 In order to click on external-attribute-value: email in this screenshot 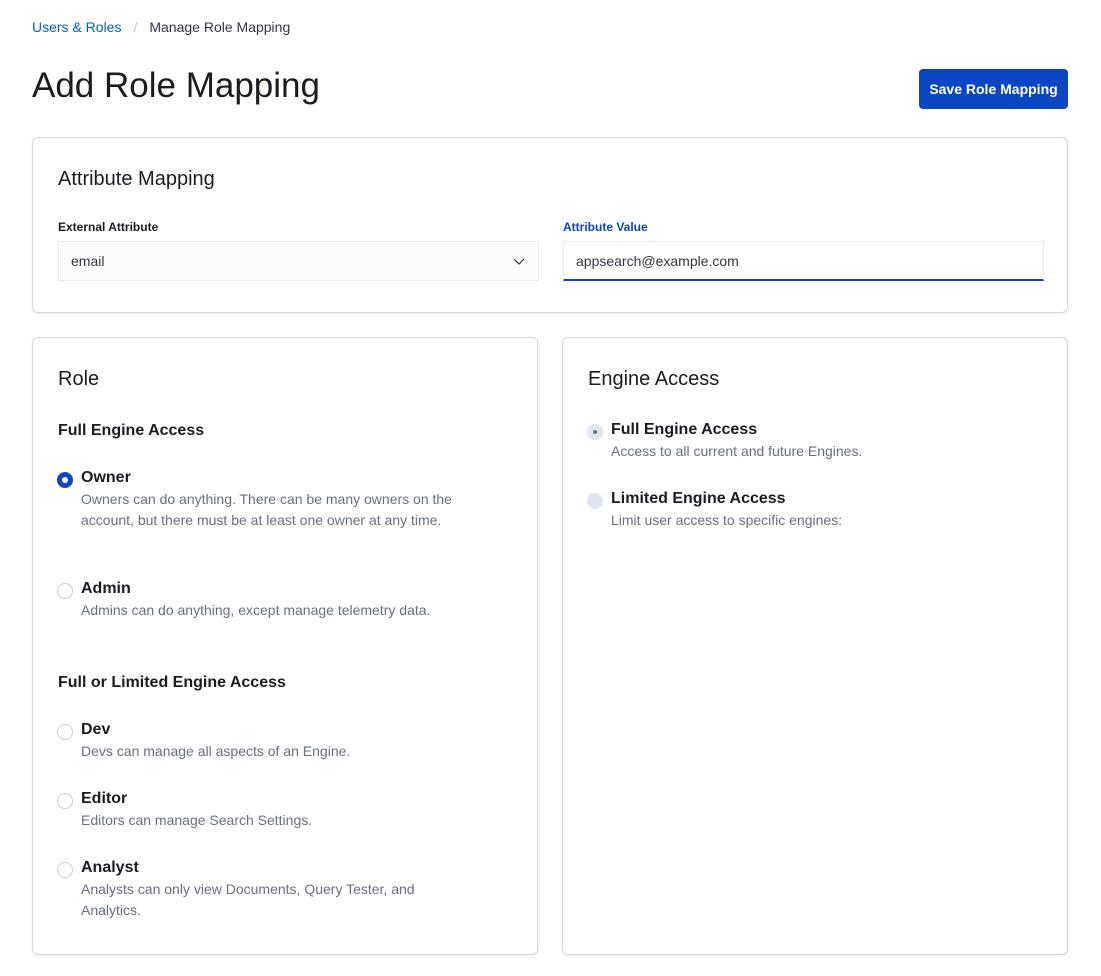, I will do `click(88, 261)`.